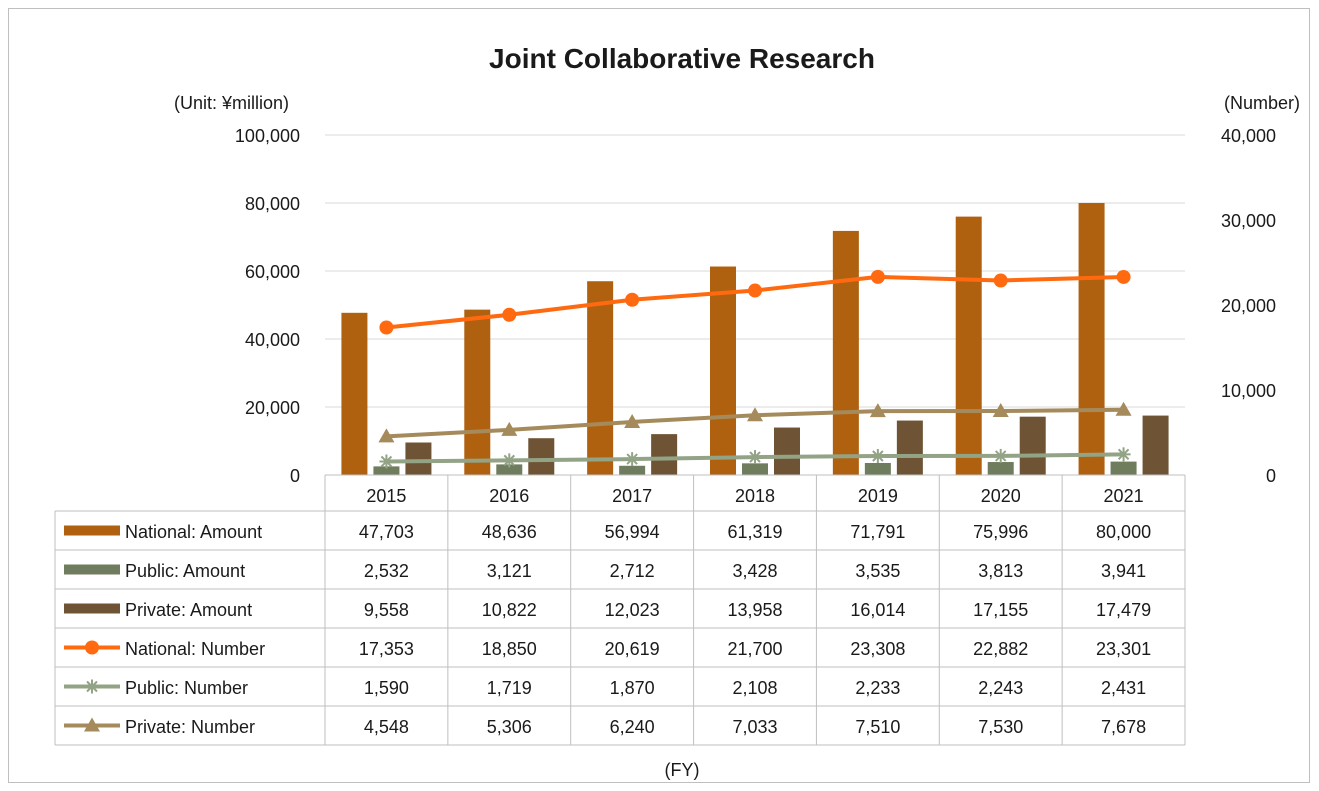  Describe the element at coordinates (1123, 571) in the screenshot. I see `data-label: 3,941` at that location.